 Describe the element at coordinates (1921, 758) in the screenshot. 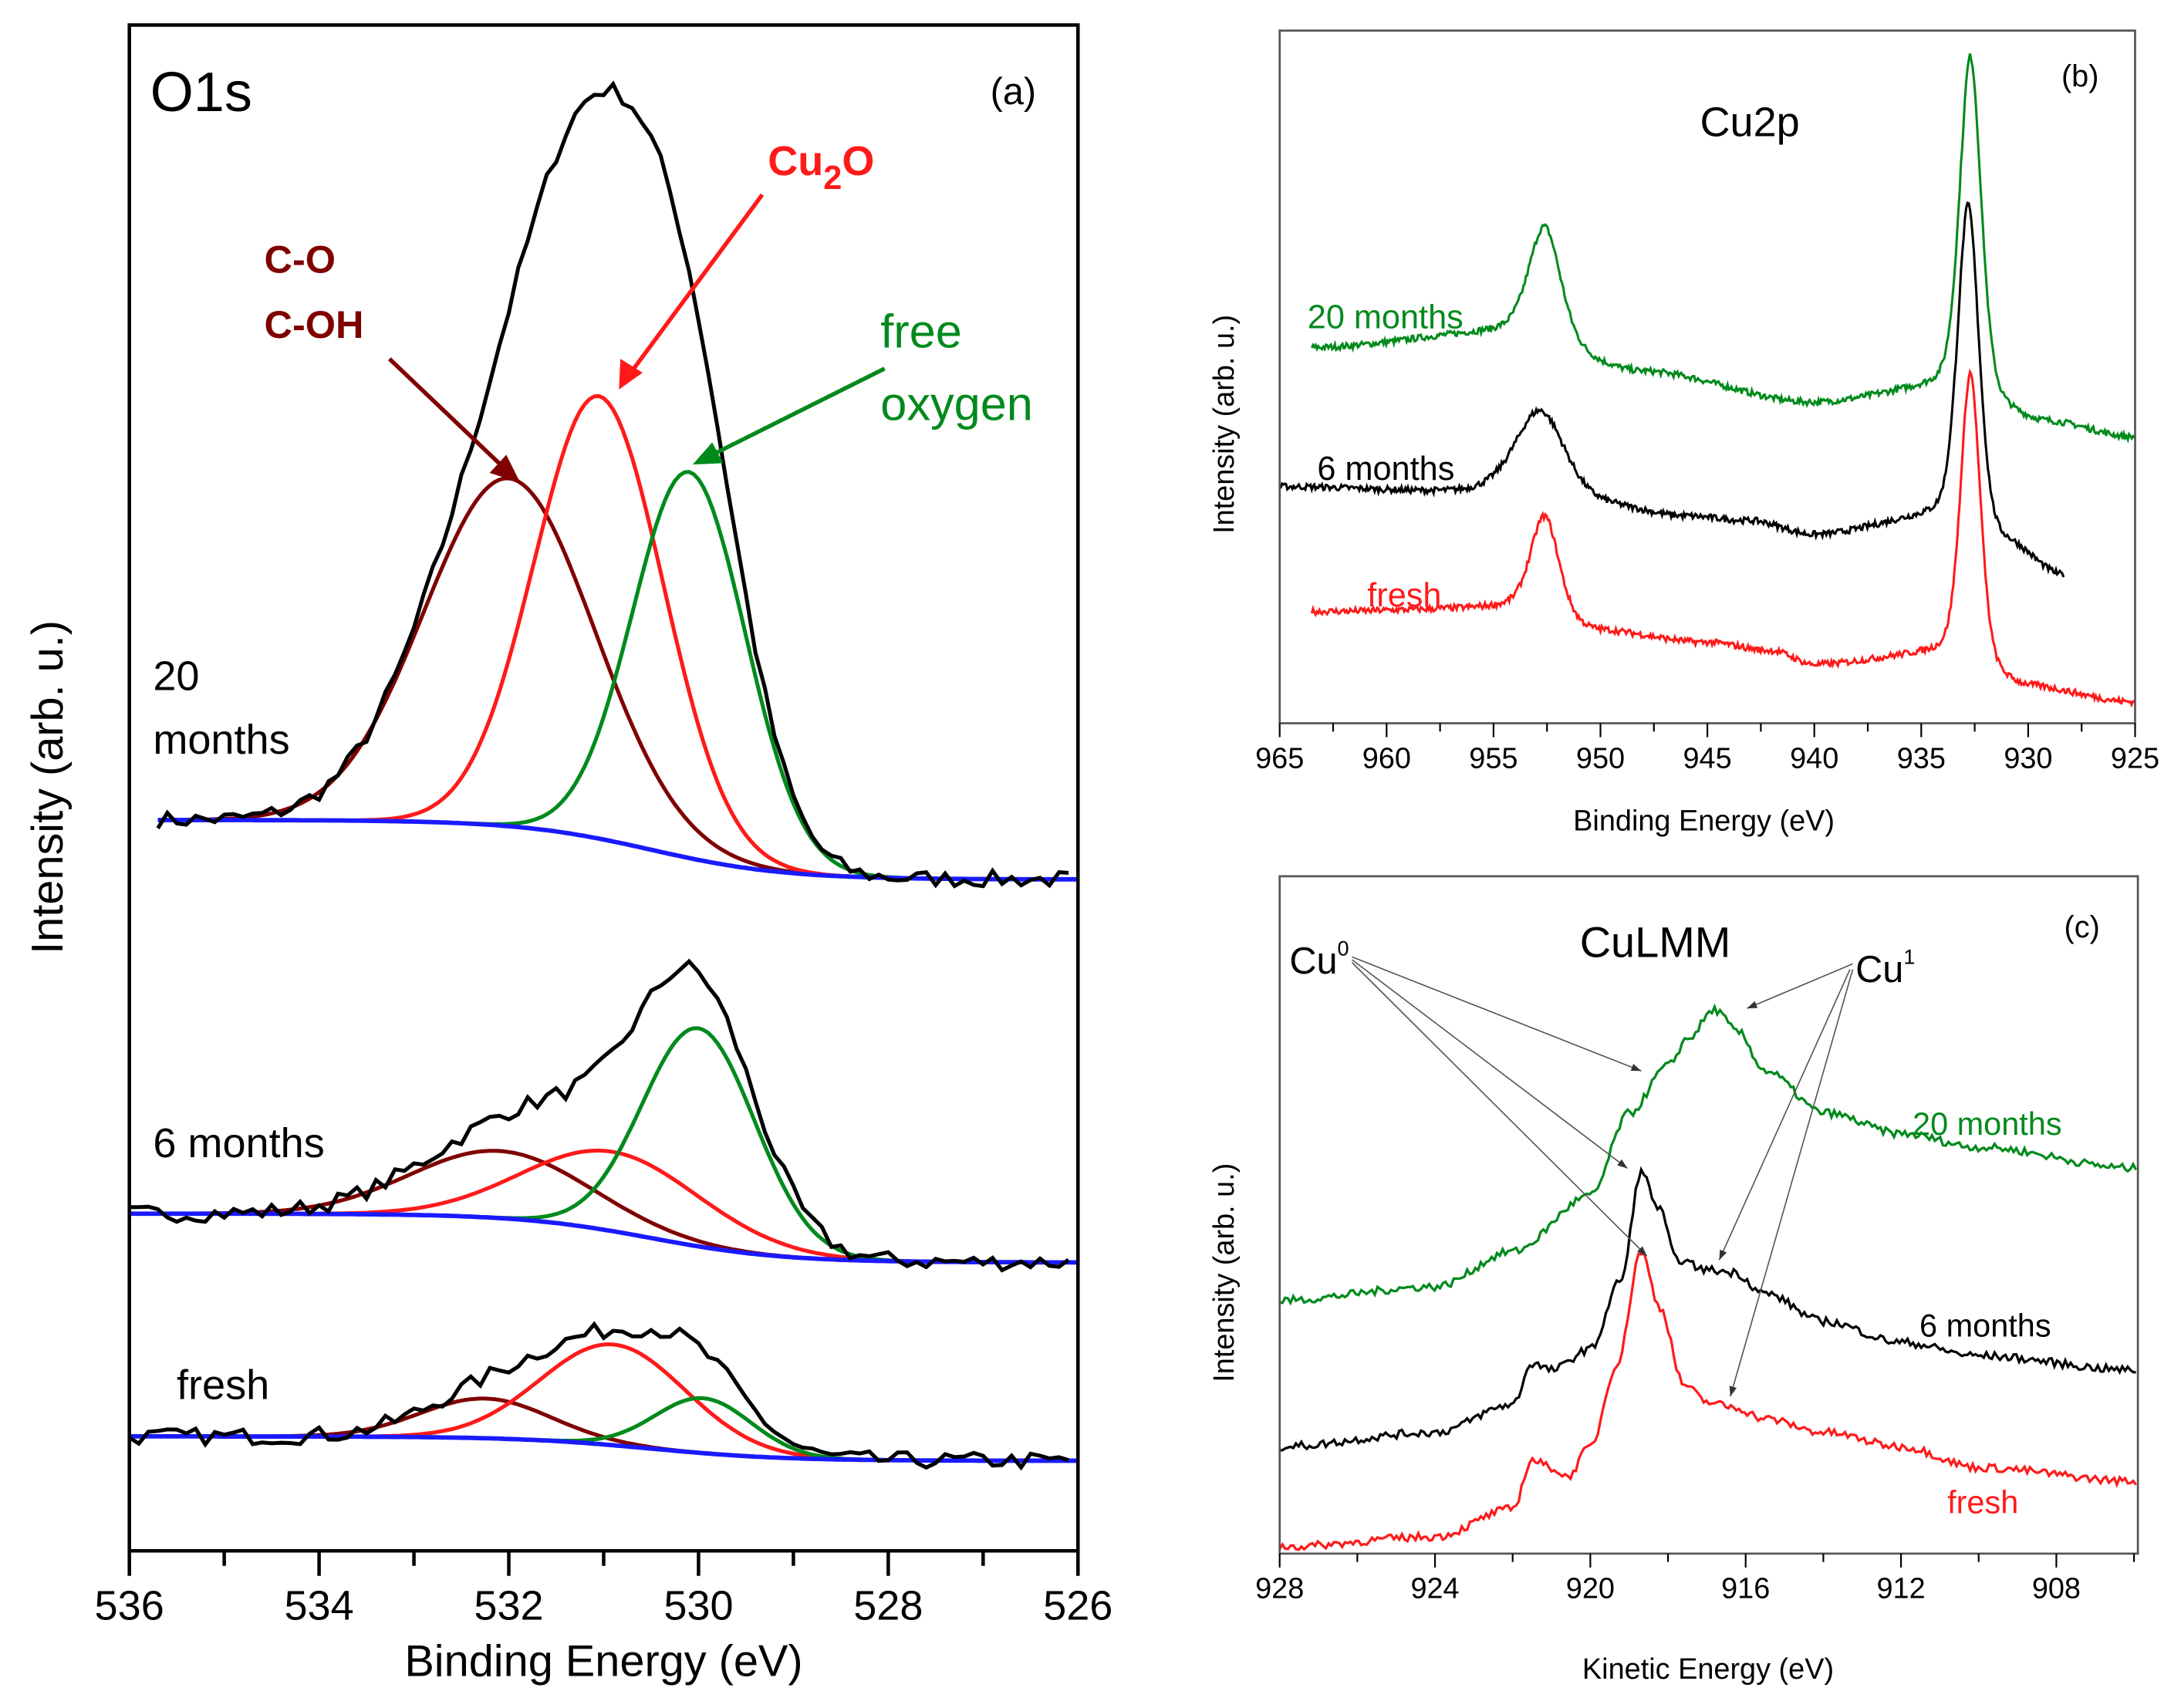

I see `panel-b-x-tick-label: 935` at that location.